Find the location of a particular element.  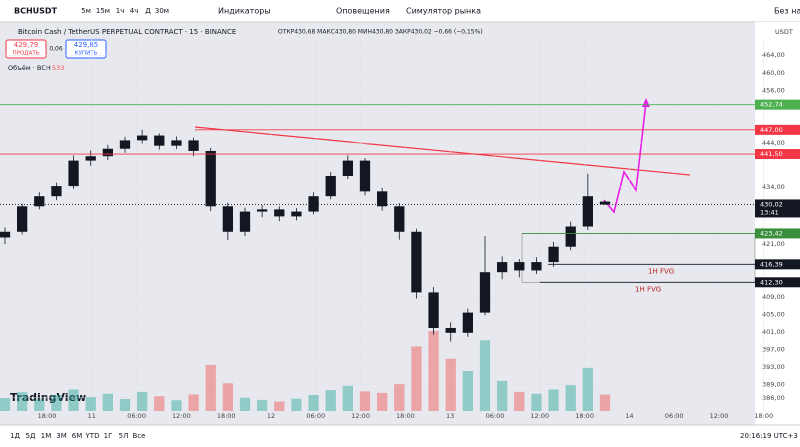

indicators-button: Индикаторы is located at coordinates (244, 11).